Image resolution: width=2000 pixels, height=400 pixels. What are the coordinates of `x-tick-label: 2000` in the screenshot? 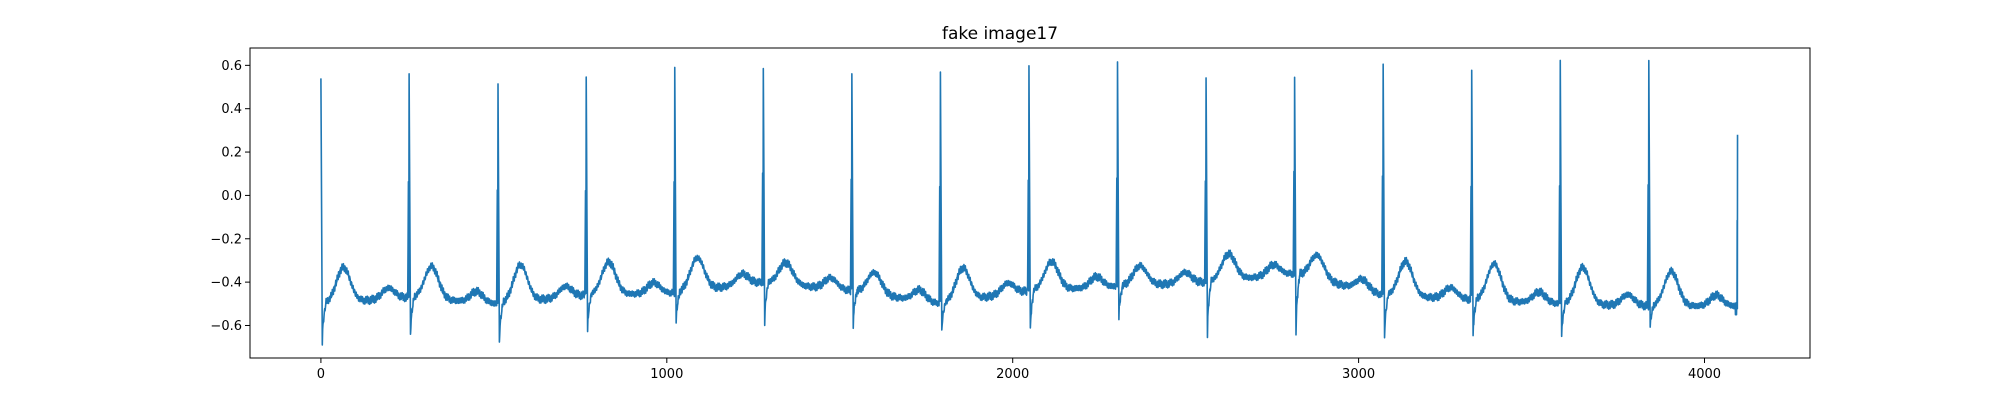 It's located at (1012, 374).